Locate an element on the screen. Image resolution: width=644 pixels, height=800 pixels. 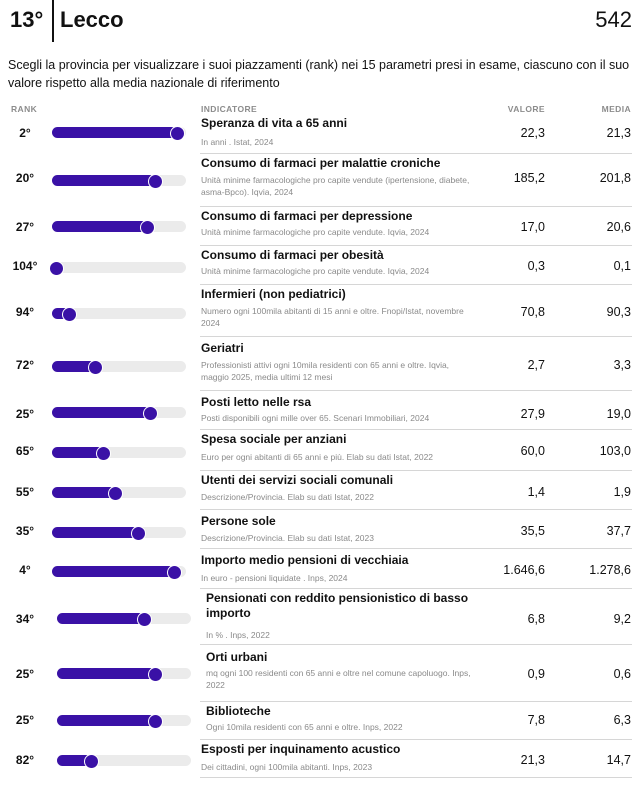
indicator-title: Consumo di farmaci per depressione is located at coordinates (307, 216).